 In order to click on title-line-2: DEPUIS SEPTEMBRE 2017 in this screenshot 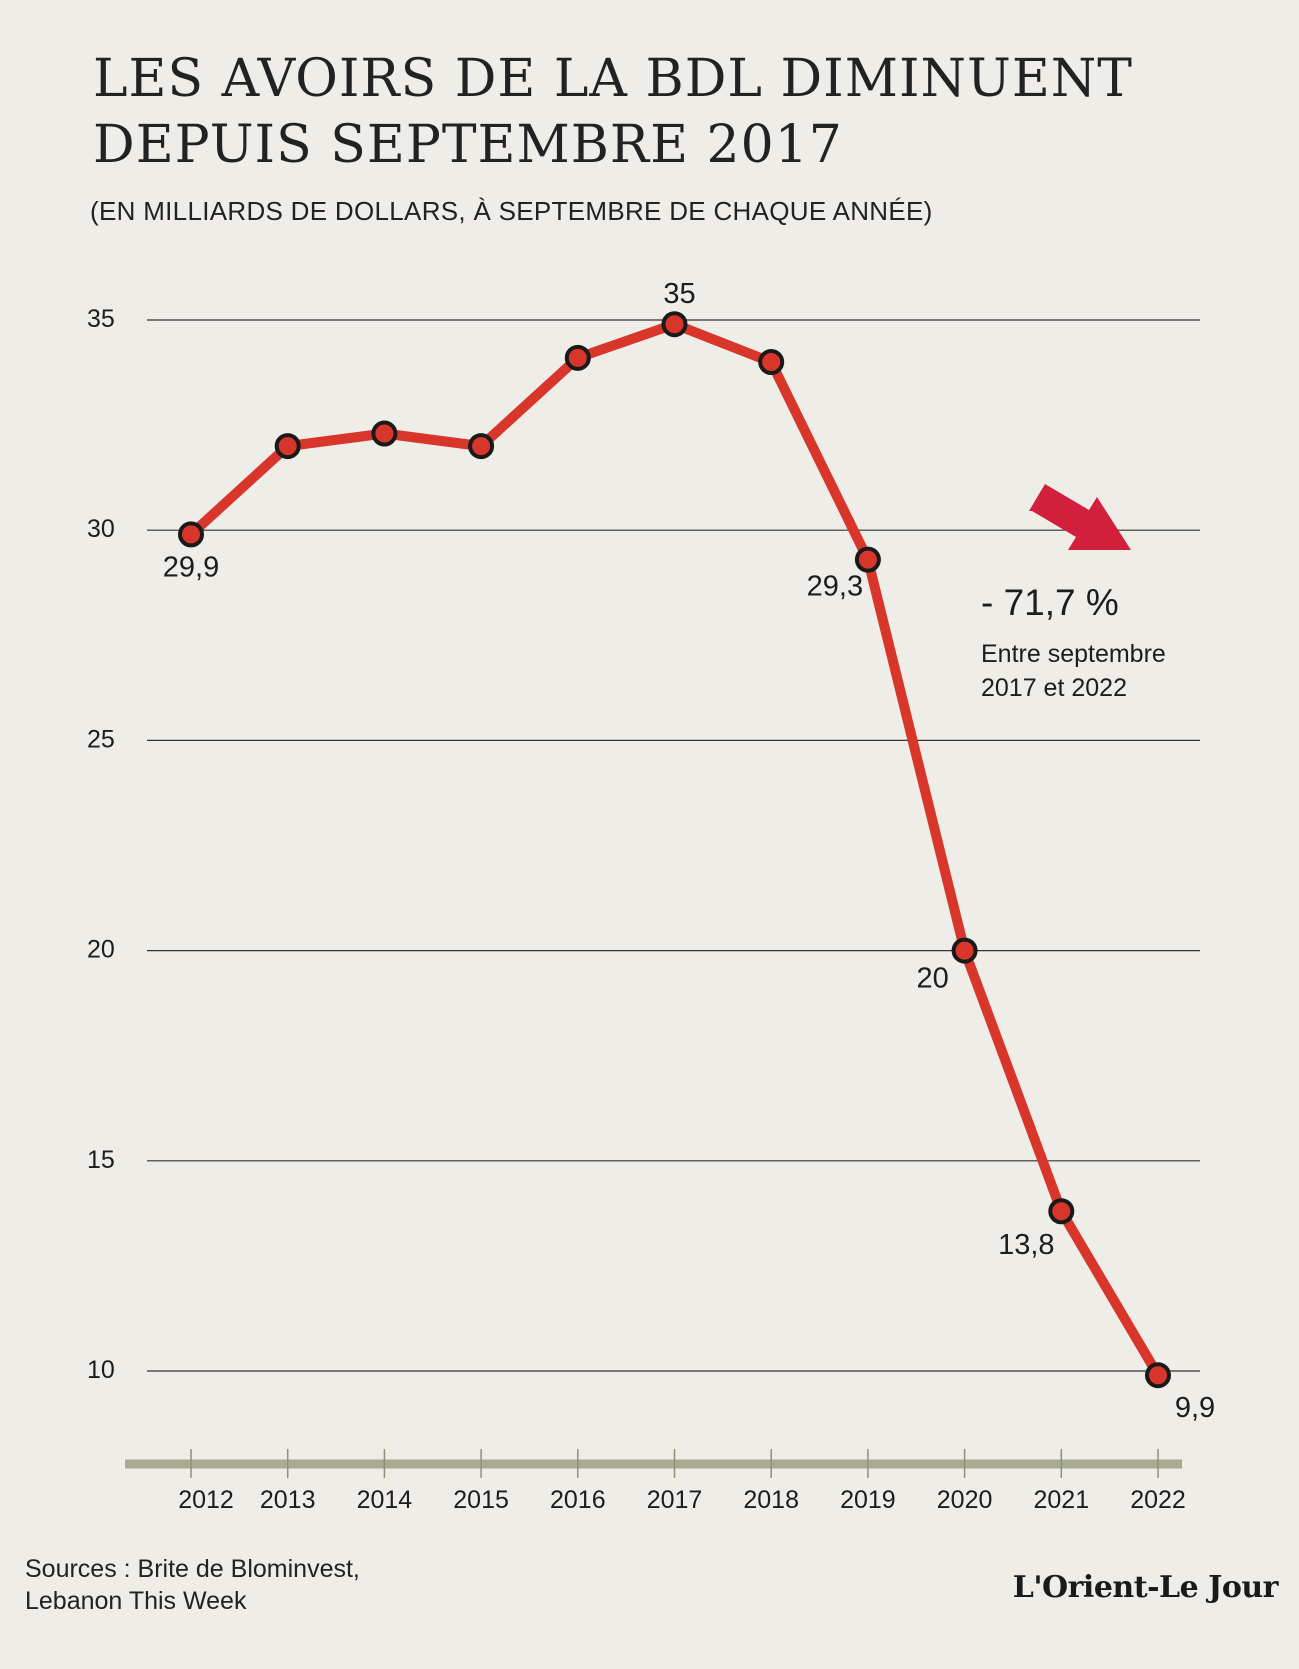, I will do `click(468, 145)`.